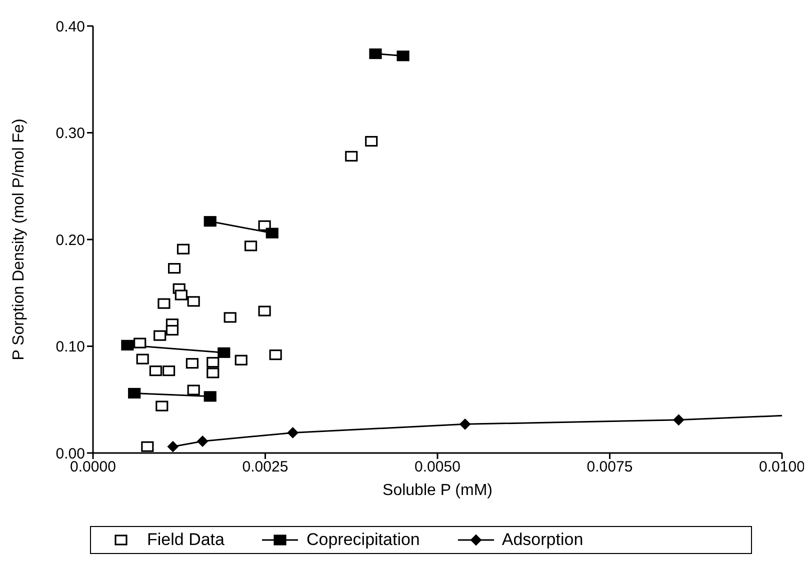  What do you see at coordinates (609, 467) in the screenshot?
I see `x-tick-label: 0.0075` at bounding box center [609, 467].